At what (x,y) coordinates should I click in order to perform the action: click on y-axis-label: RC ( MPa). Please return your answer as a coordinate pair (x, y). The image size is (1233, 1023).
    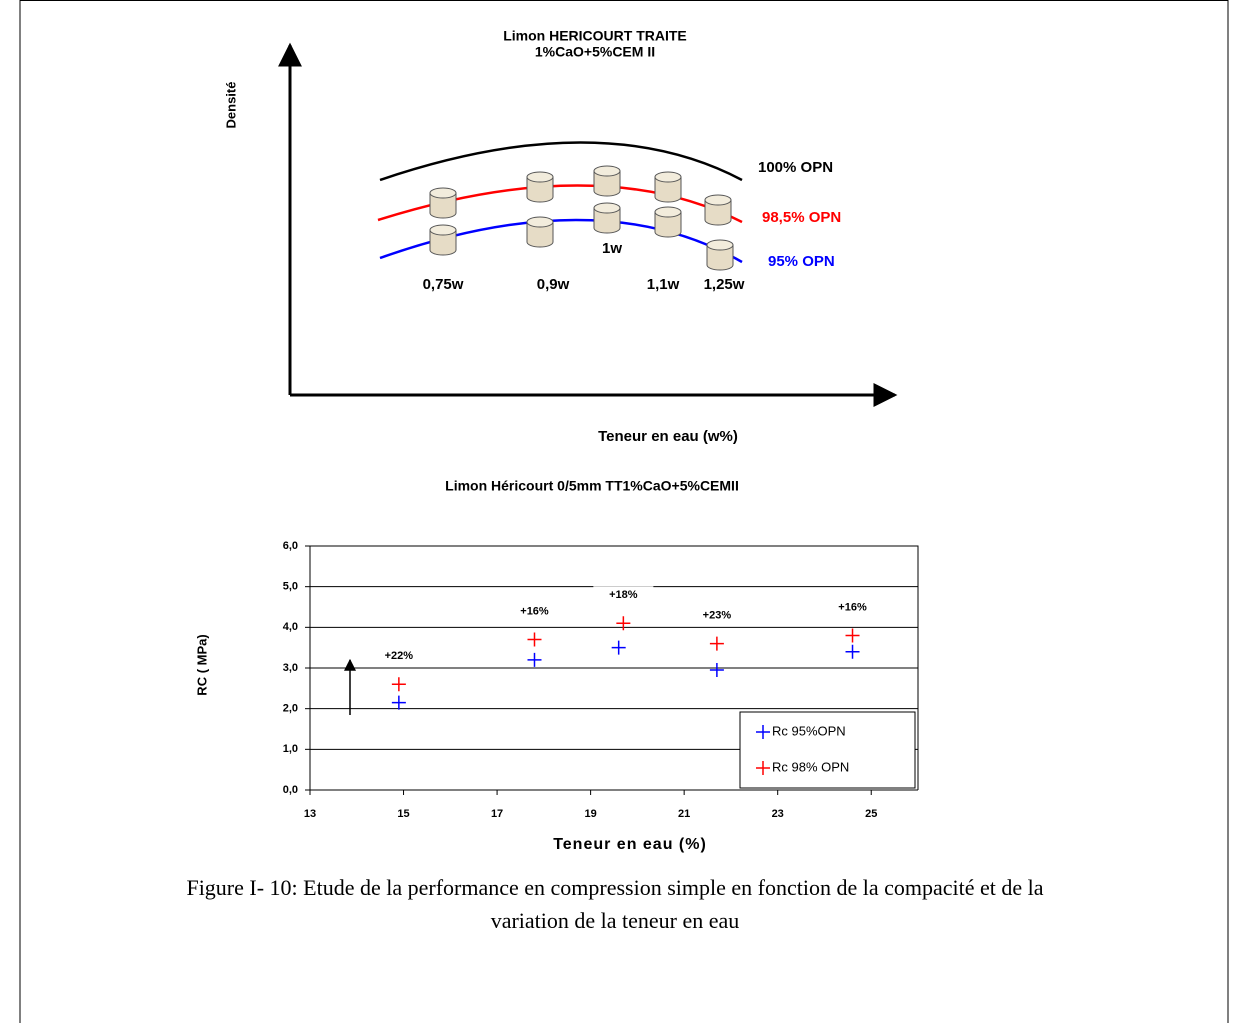
    Looking at the image, I should click on (201, 664).